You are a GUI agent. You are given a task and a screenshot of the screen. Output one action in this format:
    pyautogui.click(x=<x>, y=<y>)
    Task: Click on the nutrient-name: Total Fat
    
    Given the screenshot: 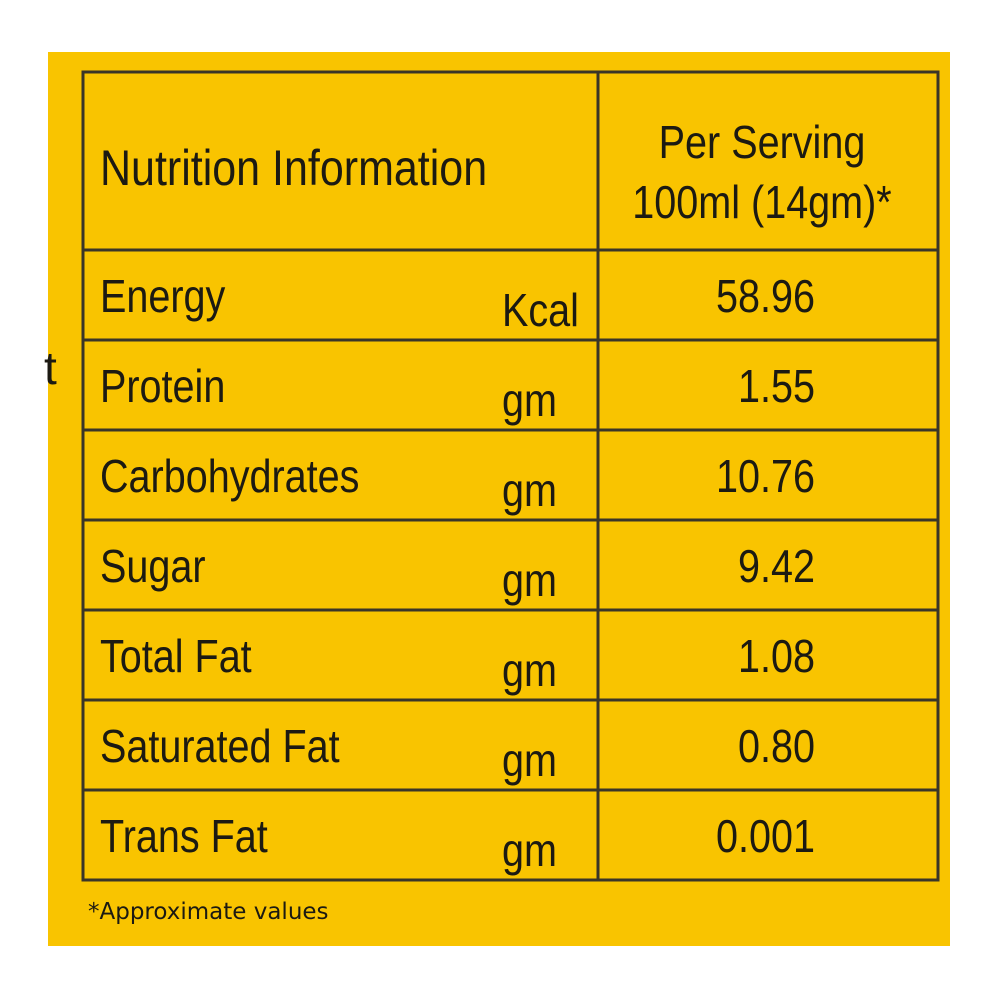 What is the action you would take?
    pyautogui.click(x=176, y=656)
    